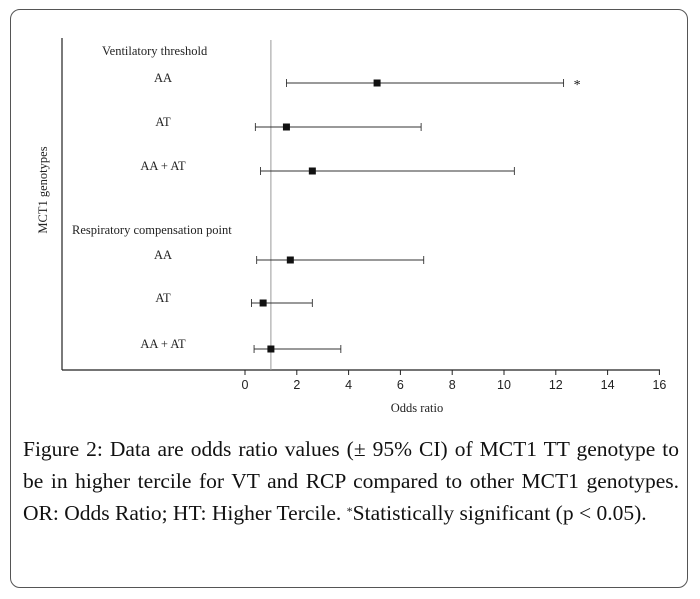 This screenshot has height=599, width=700. I want to click on x-tick-label: 6, so click(400, 385).